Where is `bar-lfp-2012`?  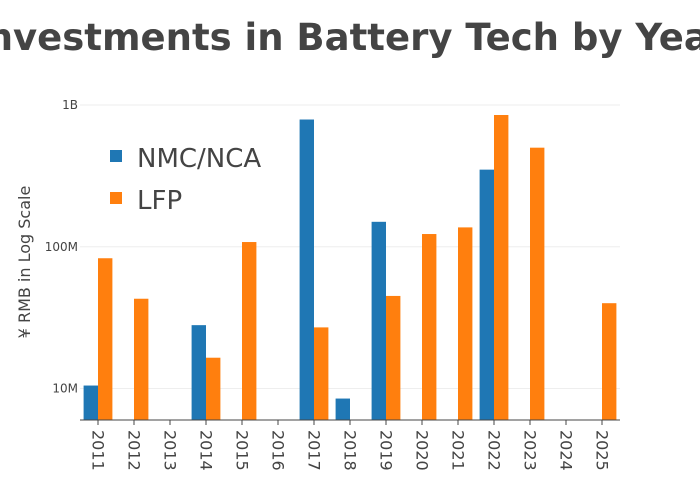
bar-lfp-2012 is located at coordinates (141, 359).